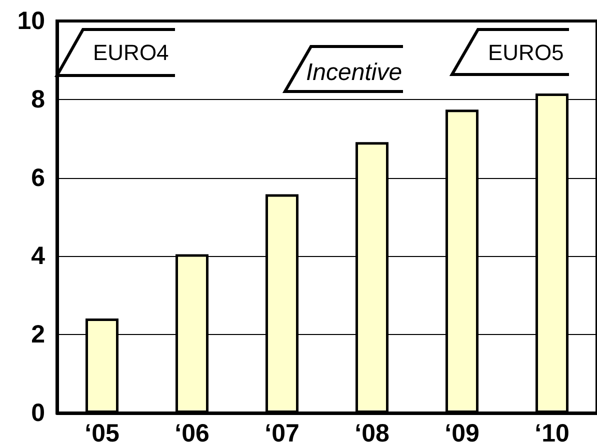  I want to click on y-tick-label: 8, so click(38, 99).